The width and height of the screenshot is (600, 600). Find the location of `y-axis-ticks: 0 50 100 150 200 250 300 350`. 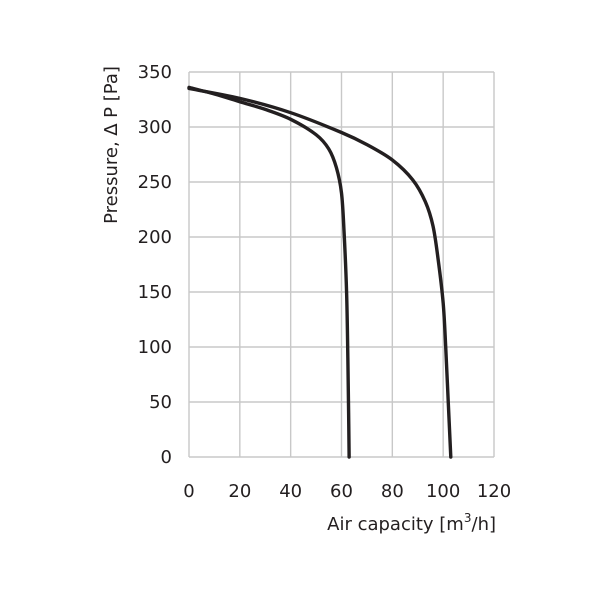

y-axis-ticks: 0 50 100 150 200 250 300 350 is located at coordinates (155, 265).